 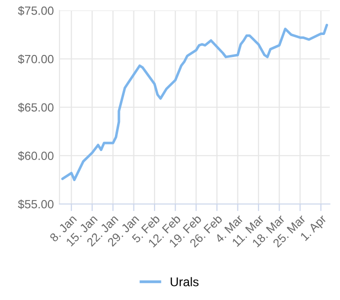 I want to click on y-tick-label: $75.00, so click(x=36, y=11).